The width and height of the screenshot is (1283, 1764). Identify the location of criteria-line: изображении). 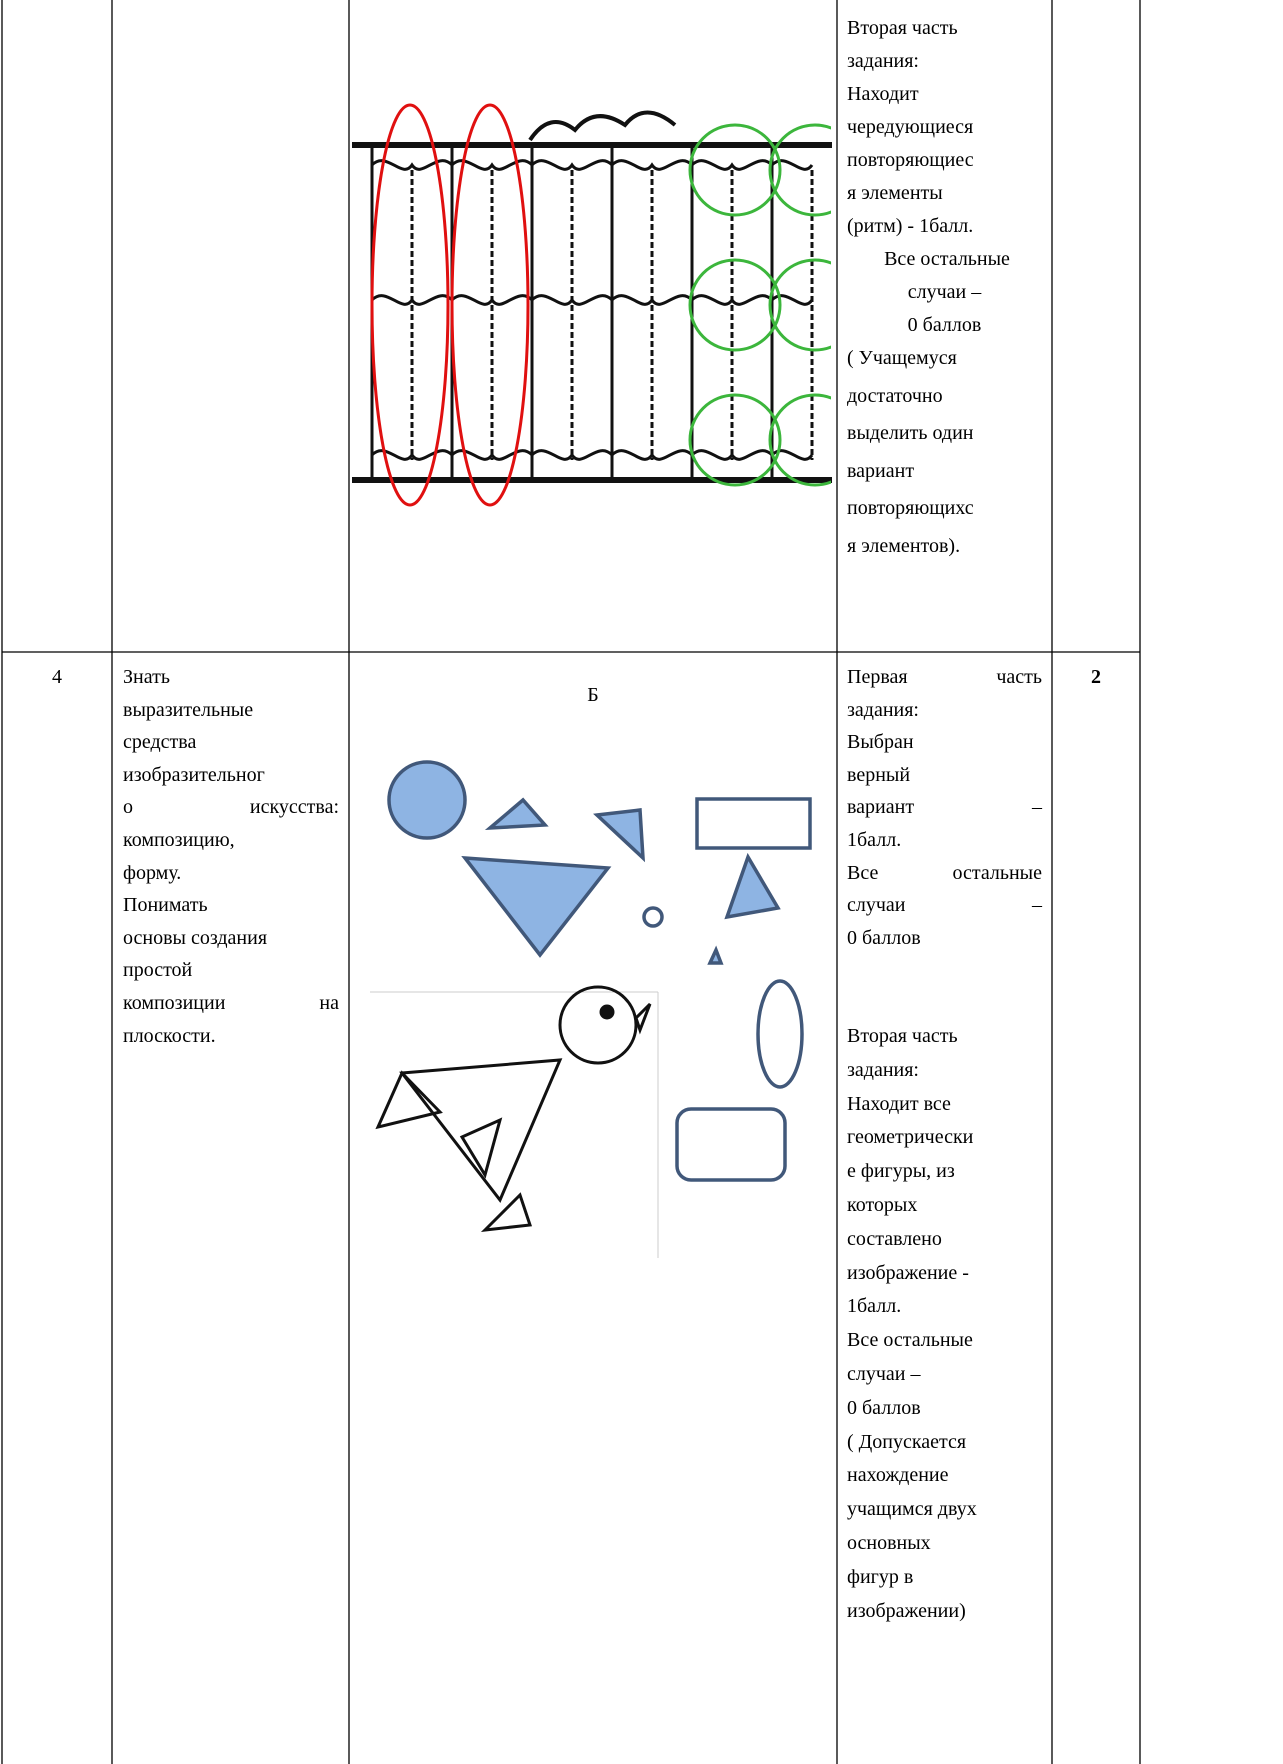
(906, 1610).